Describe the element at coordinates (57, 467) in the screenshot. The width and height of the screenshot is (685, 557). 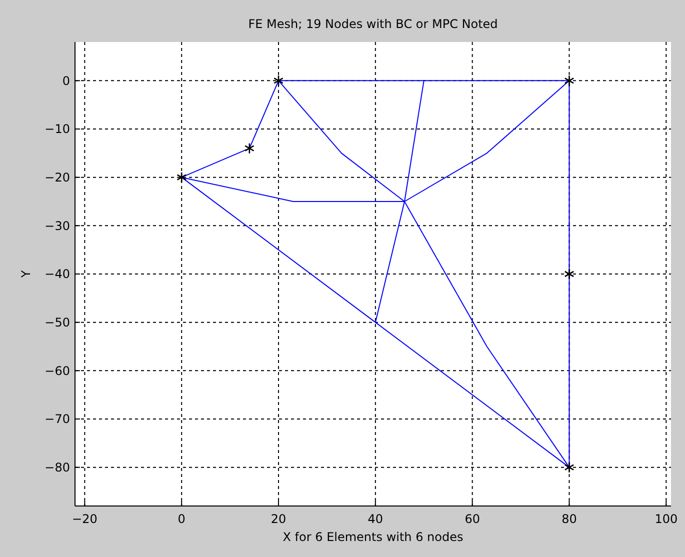
I see `y-tick-label: −80` at that location.